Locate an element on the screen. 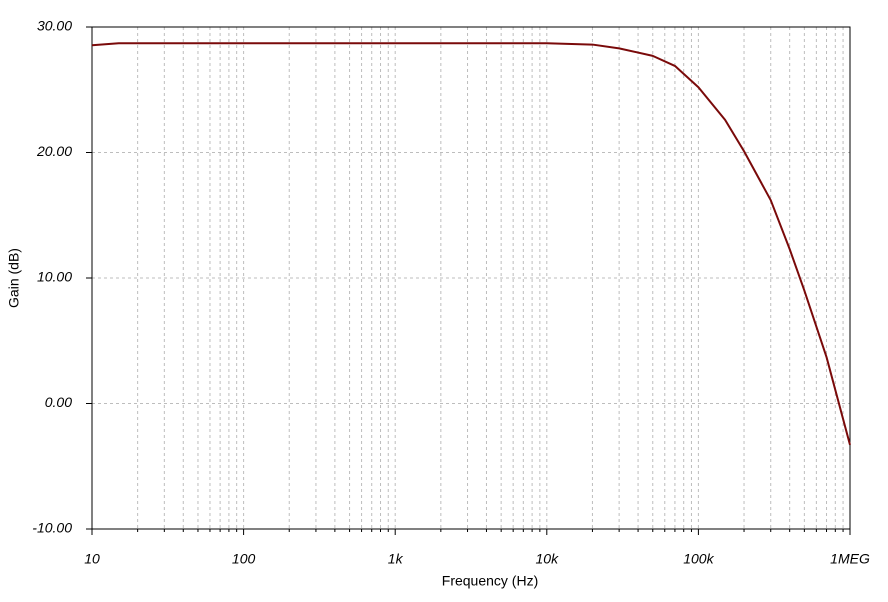 The image size is (888, 602). x-axis-label: Frequency (Hz) is located at coordinates (490, 581).